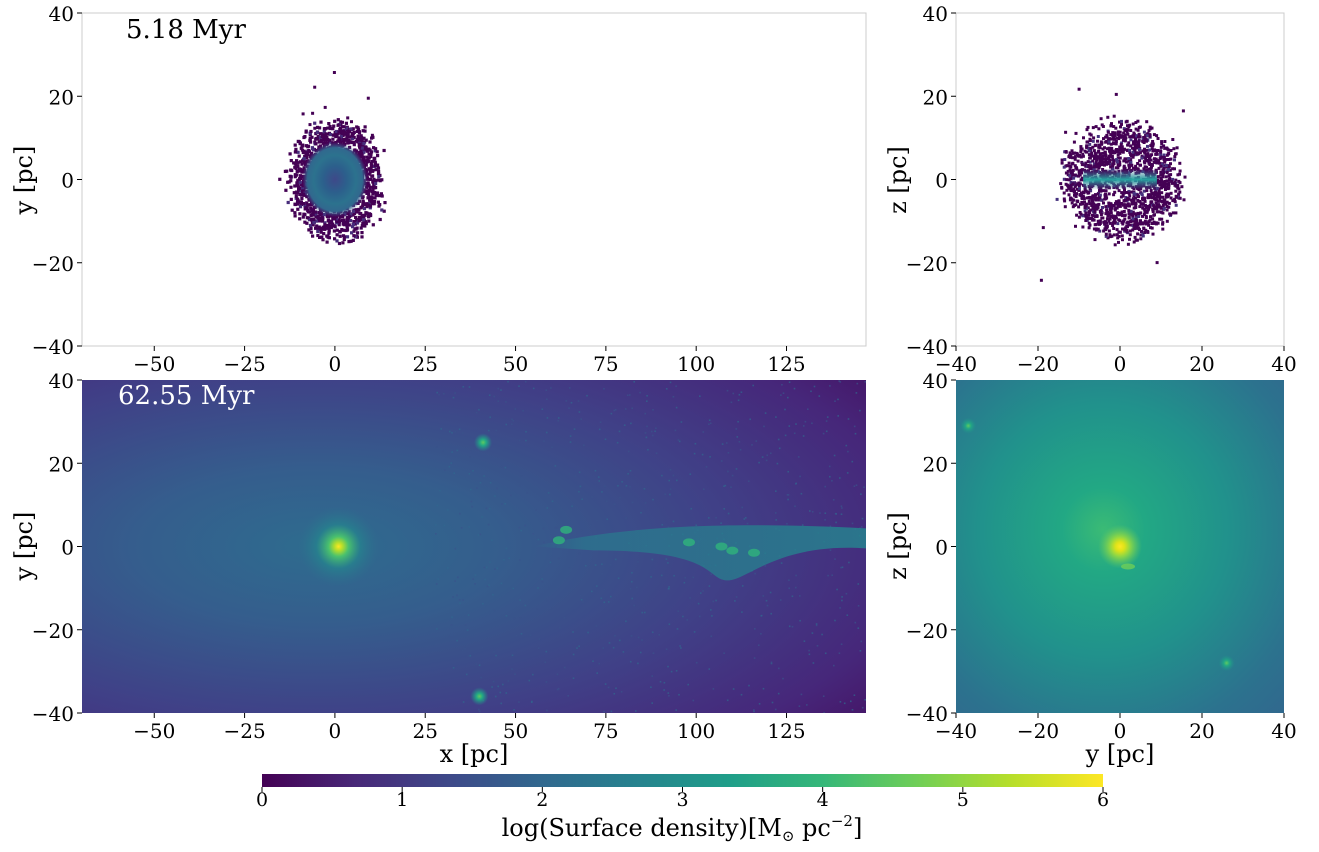  I want to click on xtick-label: 100, so click(696, 731).